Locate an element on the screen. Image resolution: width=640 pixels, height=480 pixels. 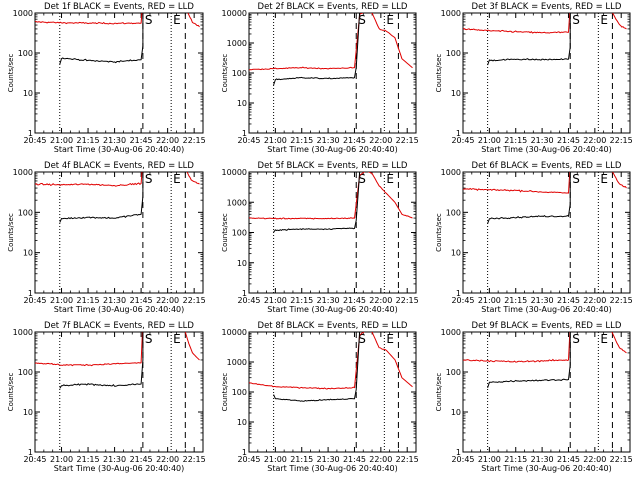
panel-title: Det 5f BLACK = Events, RED = LLD is located at coordinates (333, 166).